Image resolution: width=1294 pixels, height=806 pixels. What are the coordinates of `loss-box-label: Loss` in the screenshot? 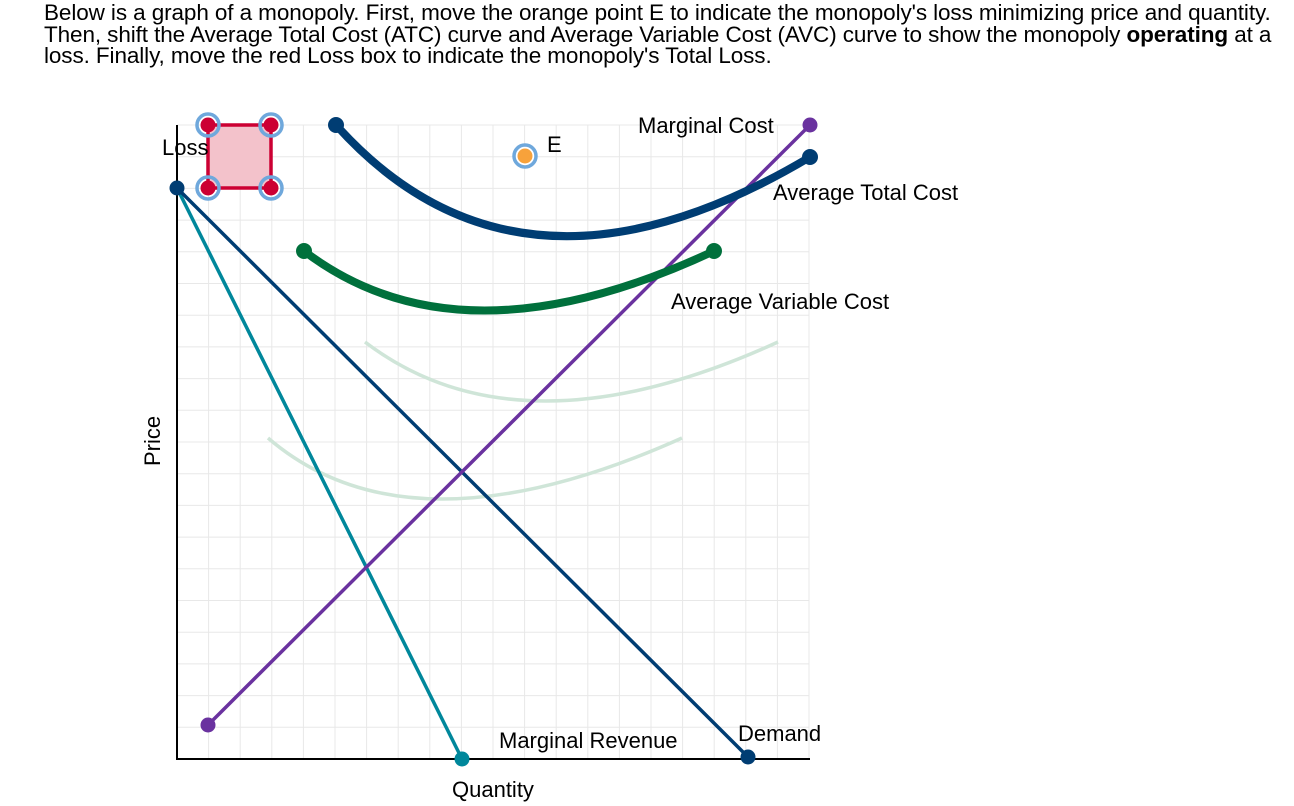 It's located at (185, 147).